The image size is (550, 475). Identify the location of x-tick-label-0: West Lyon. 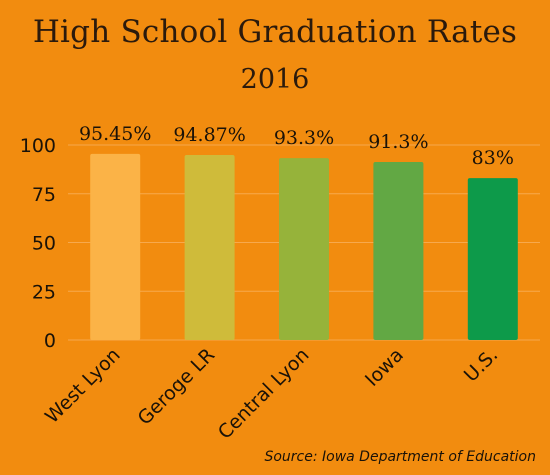
(83, 386).